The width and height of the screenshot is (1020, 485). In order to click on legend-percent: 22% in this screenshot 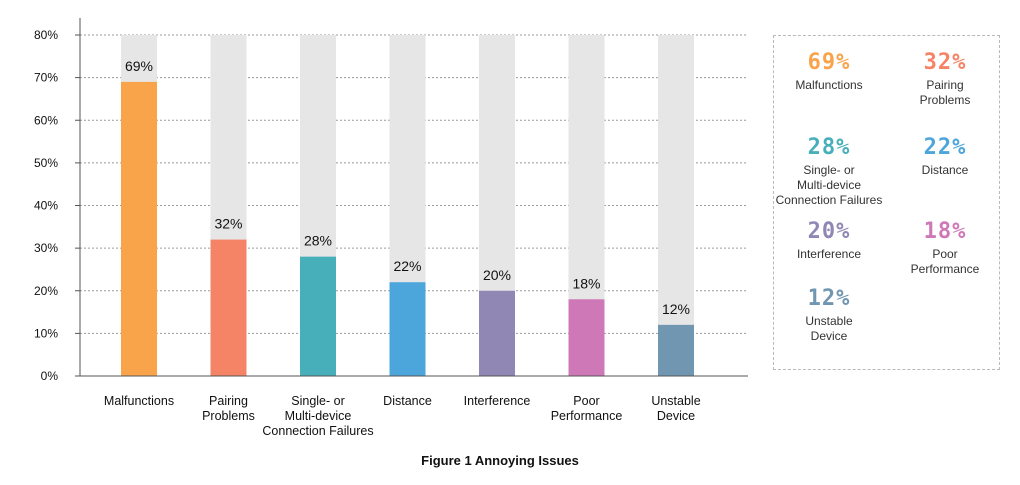, I will do `click(945, 147)`.